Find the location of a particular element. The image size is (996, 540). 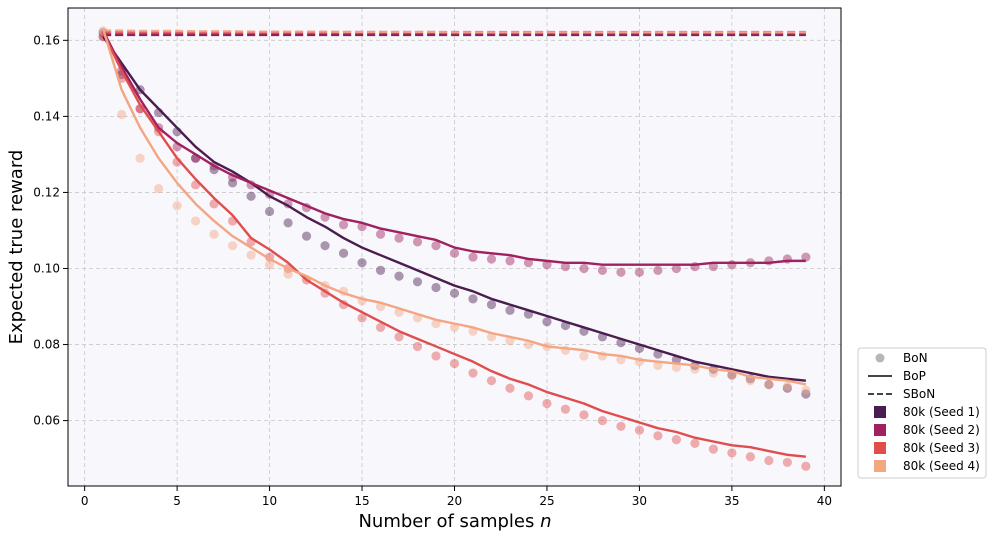

x-tick-label: 35 is located at coordinates (731, 501).